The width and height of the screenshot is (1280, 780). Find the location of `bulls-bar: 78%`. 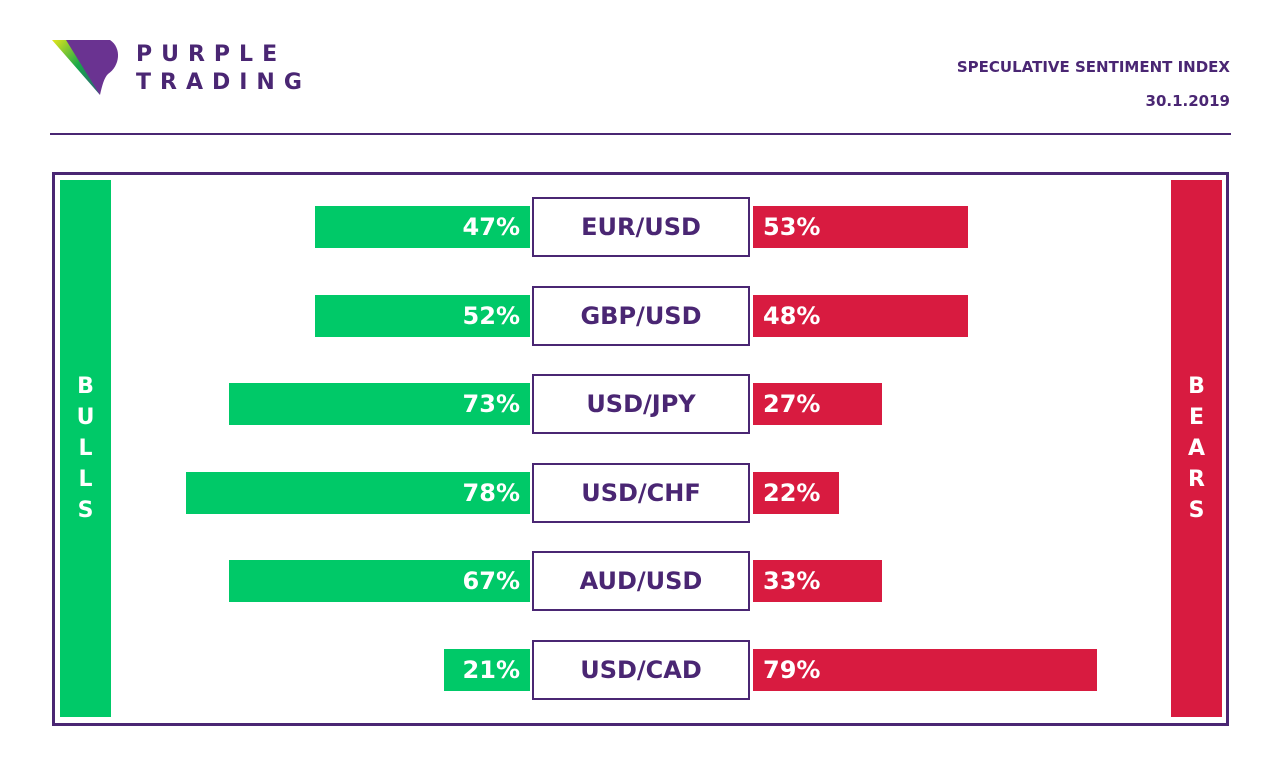

bulls-bar: 78% is located at coordinates (358, 492).